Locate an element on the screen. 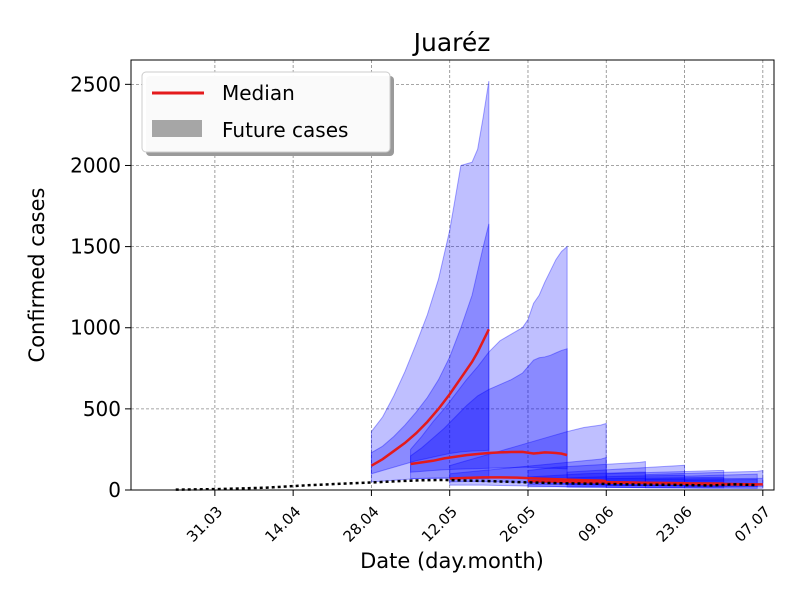  y-tick-label-5: 2500 is located at coordinates (95, 84).